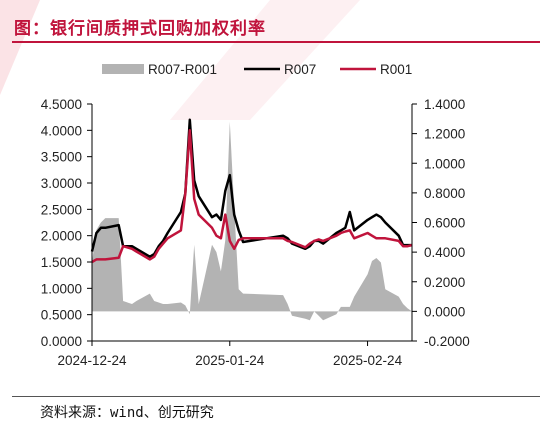 The height and width of the screenshot is (426, 546). I want to click on legend-label-r007: R007, so click(300, 69).